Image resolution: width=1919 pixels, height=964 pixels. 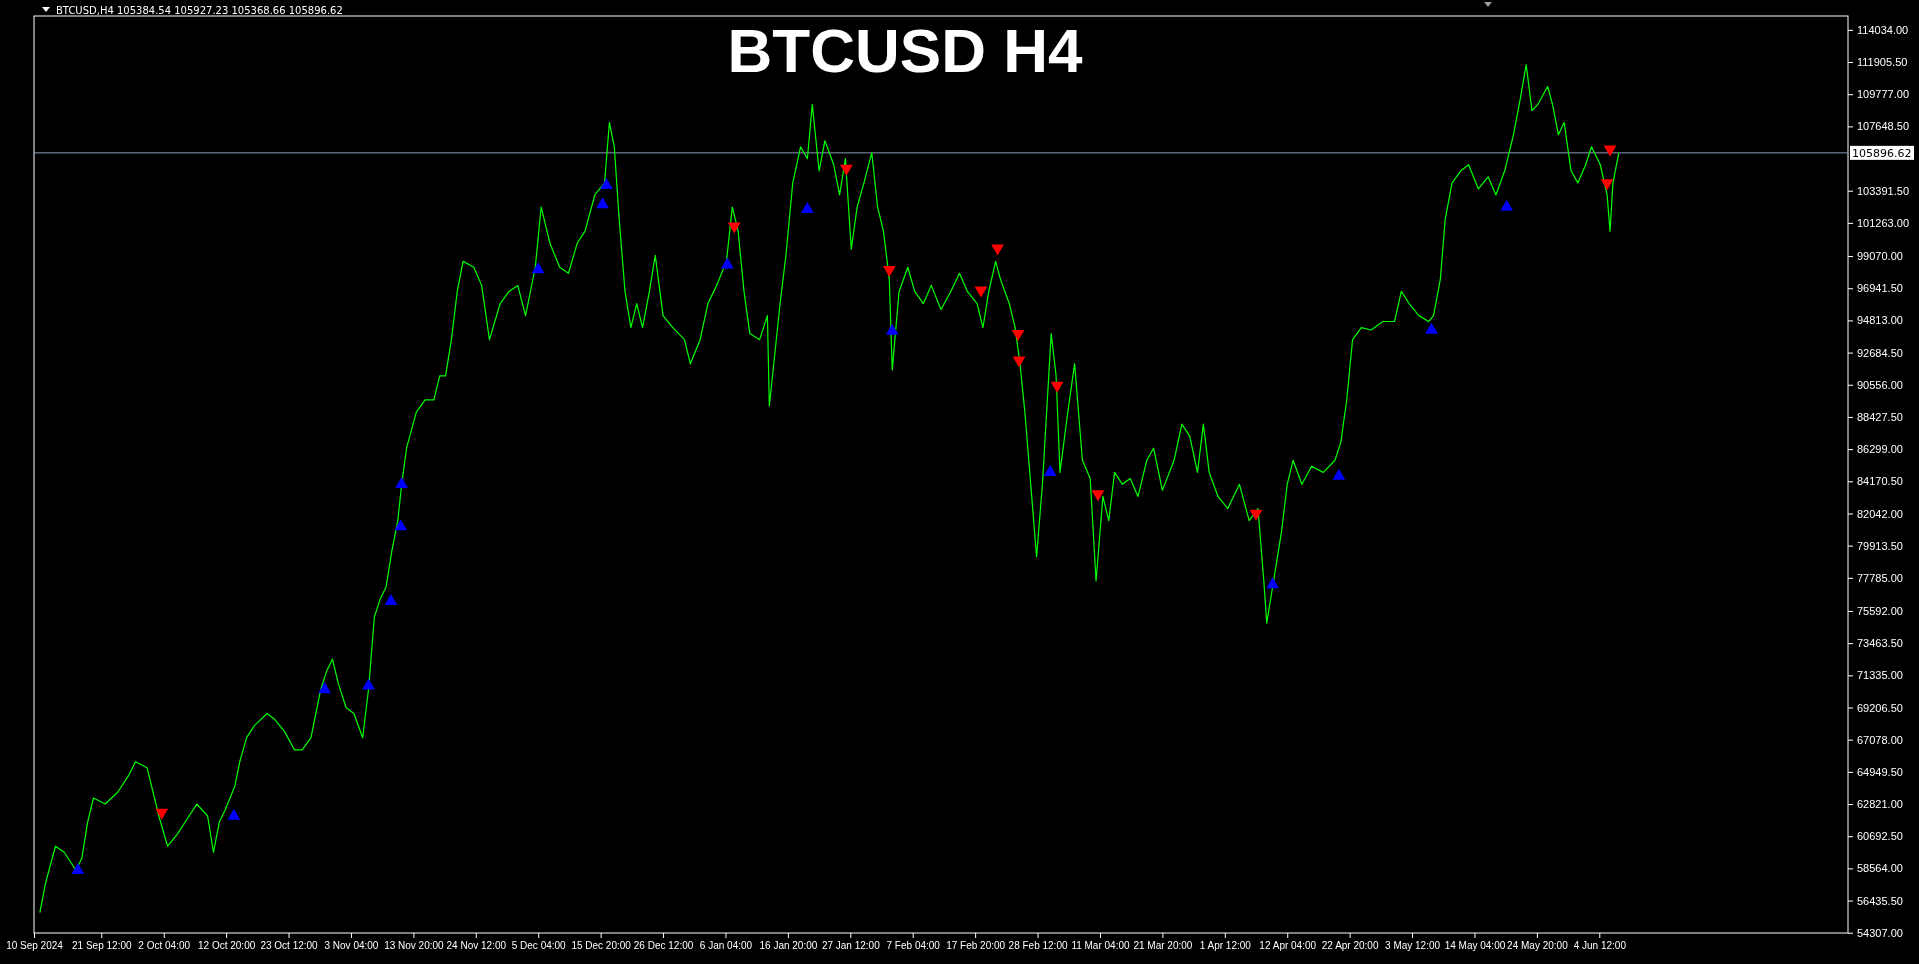 I want to click on x-tick-label: 21 Sep 12:00, so click(x=102, y=946).